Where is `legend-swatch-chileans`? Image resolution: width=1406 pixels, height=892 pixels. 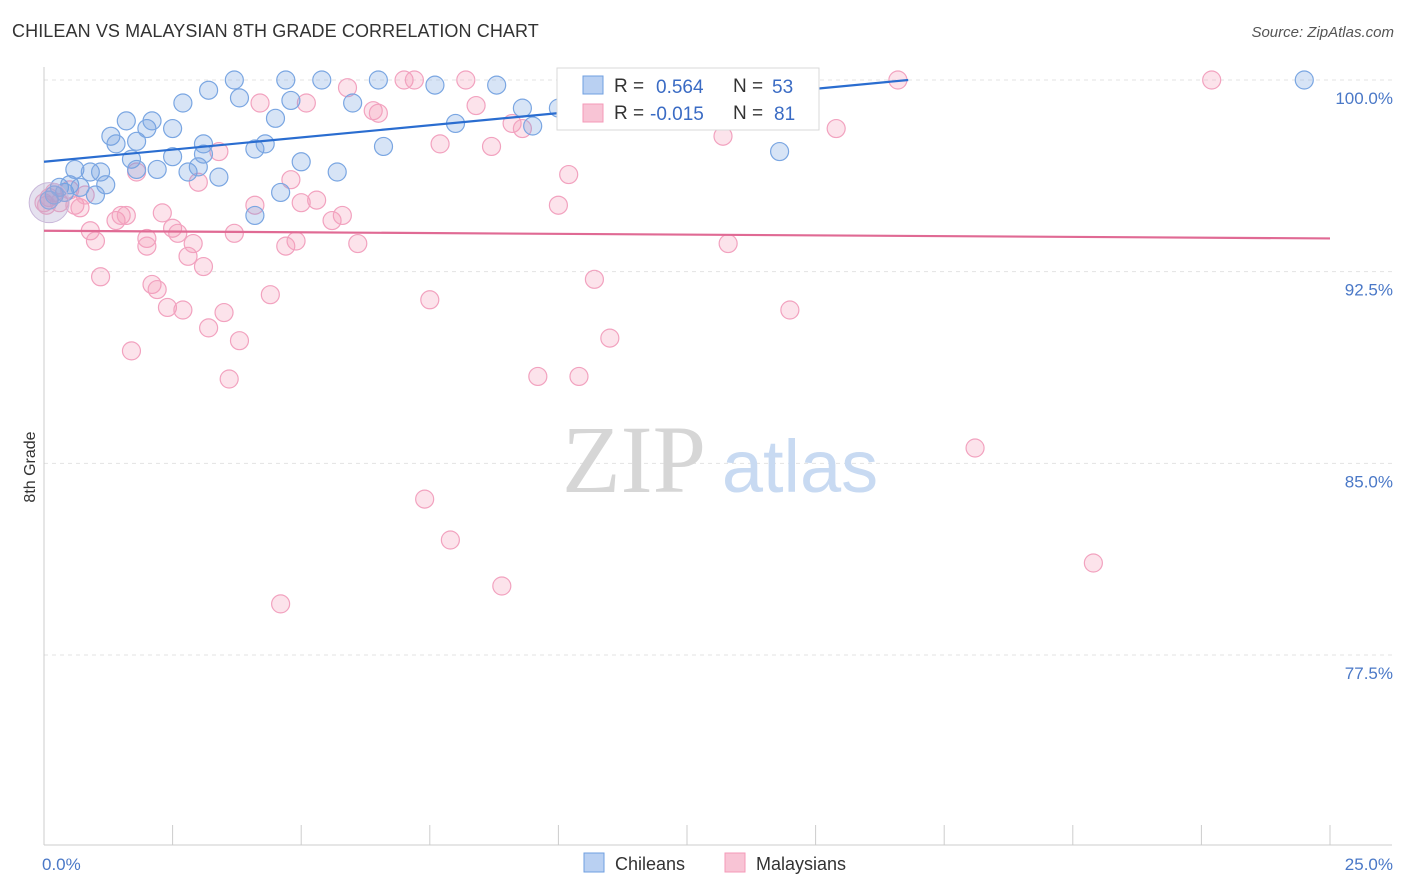
legend-swatch-chileans is located at coordinates (593, 85).